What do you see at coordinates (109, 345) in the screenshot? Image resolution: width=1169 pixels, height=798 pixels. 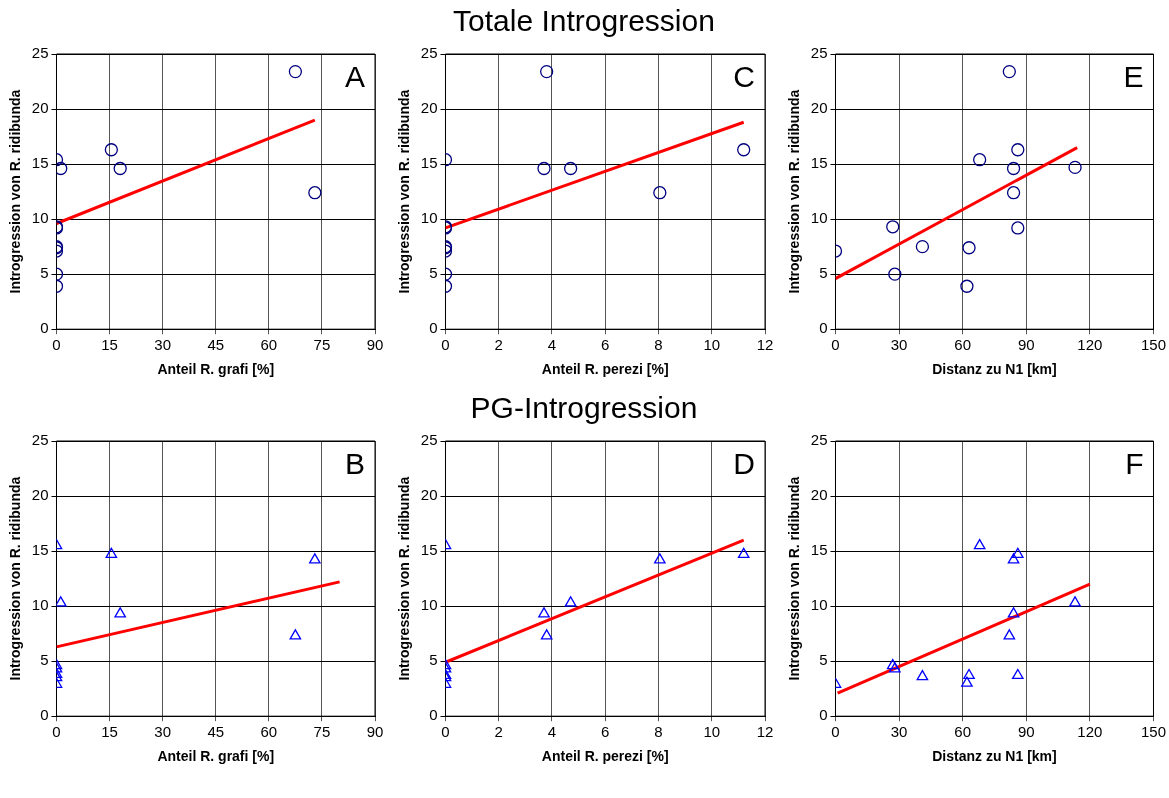 I see `x-tick-label: 15` at bounding box center [109, 345].